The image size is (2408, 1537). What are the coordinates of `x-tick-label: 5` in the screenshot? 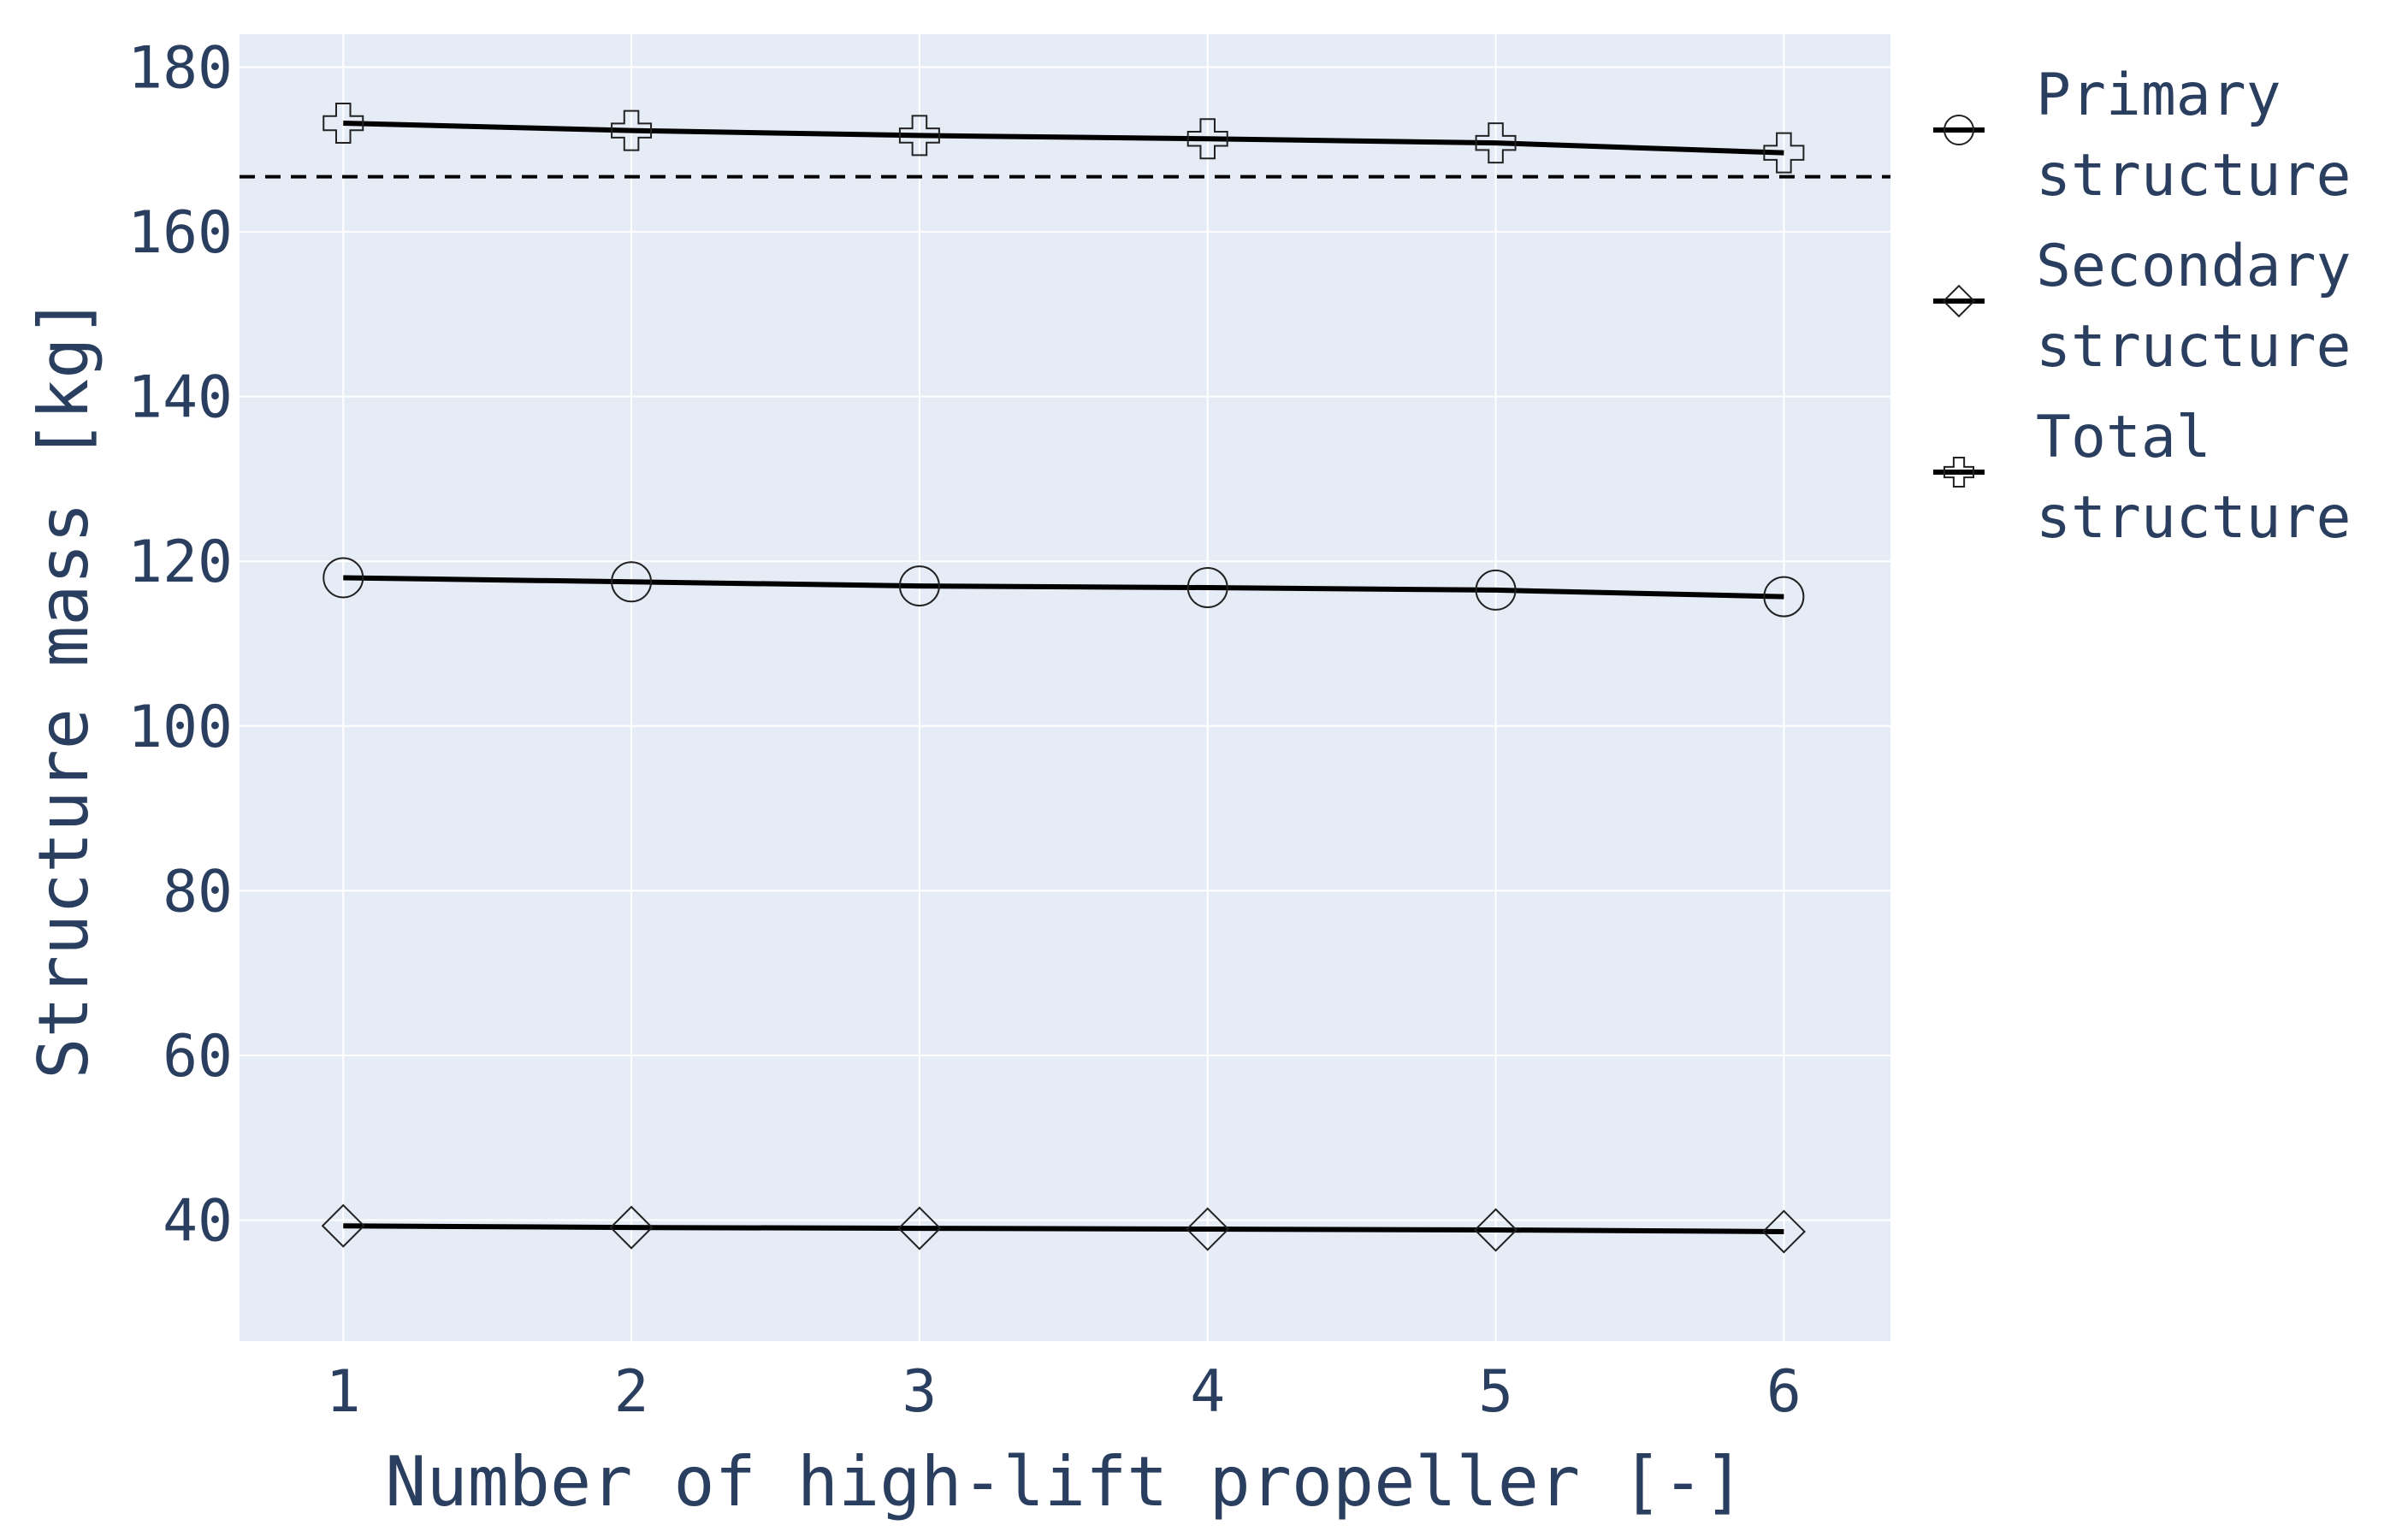 It's located at (1495, 1392).